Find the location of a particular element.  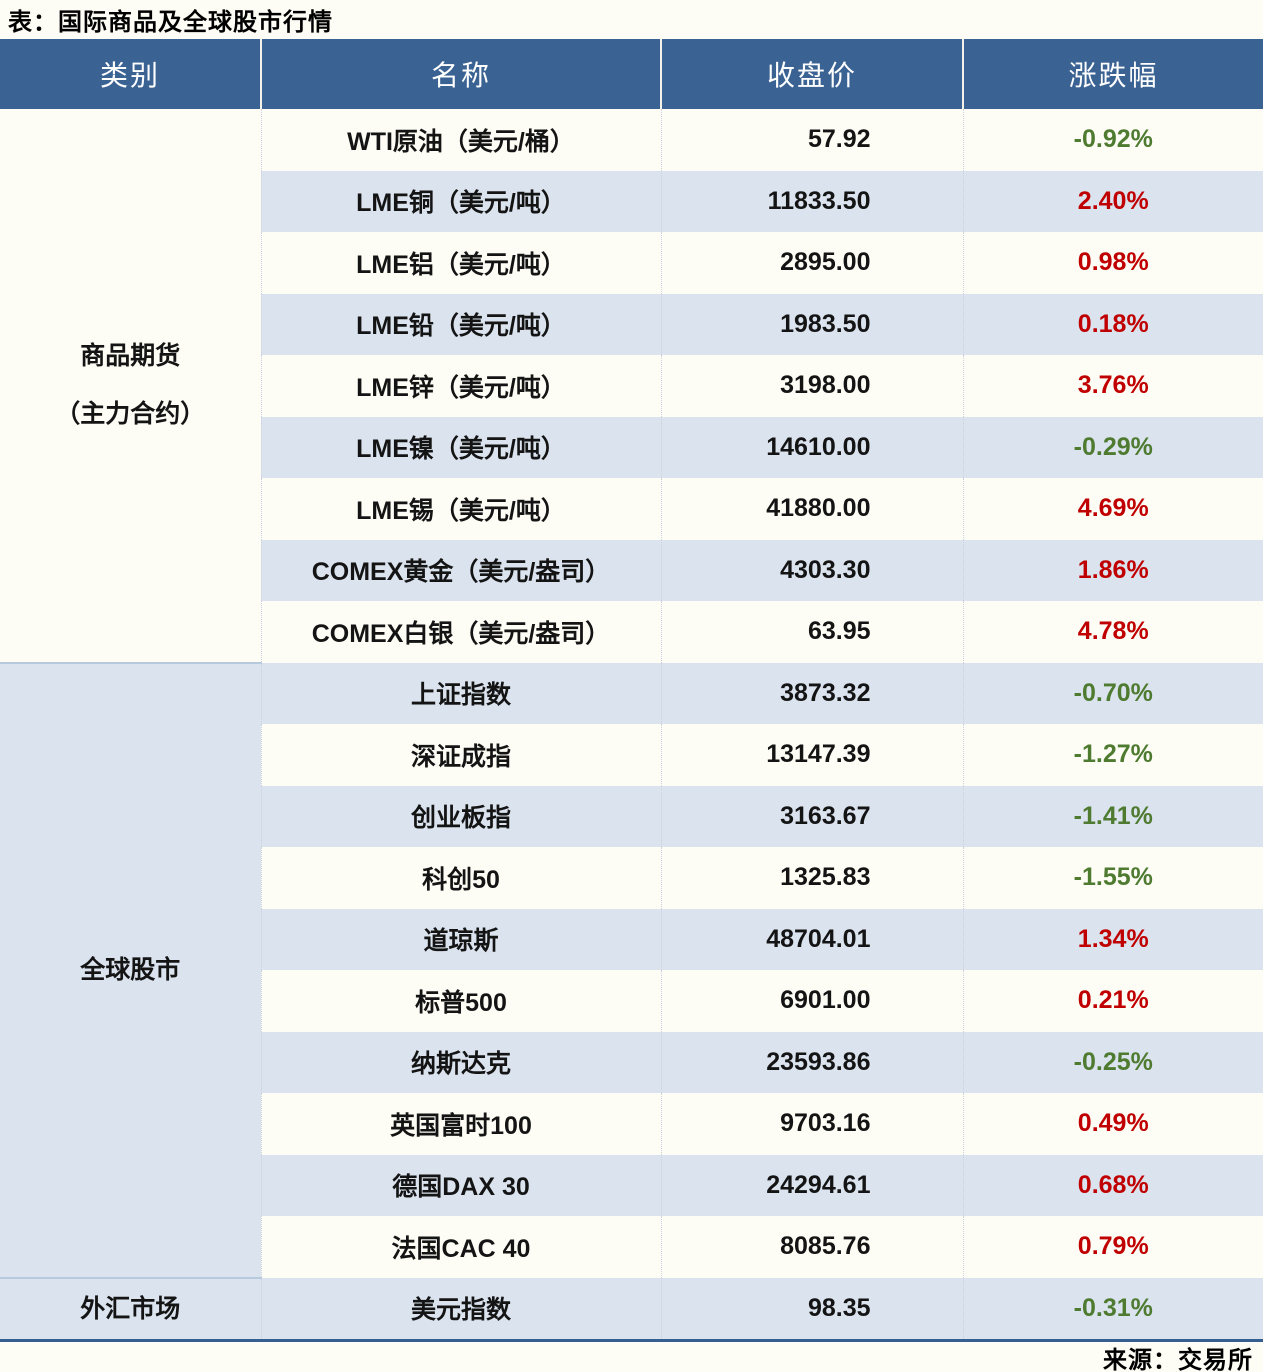

change-percent-cell: 2.40% is located at coordinates (1112, 201).